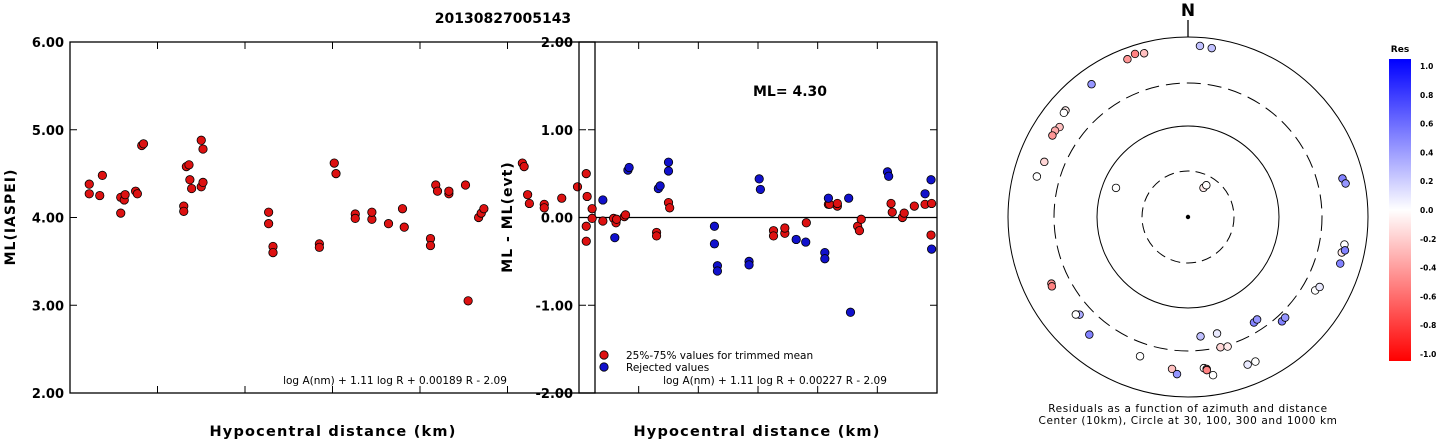 This screenshot has height=441, width=1437. What do you see at coordinates (1400, 210) in the screenshot?
I see `colorbar-gradient` at bounding box center [1400, 210].